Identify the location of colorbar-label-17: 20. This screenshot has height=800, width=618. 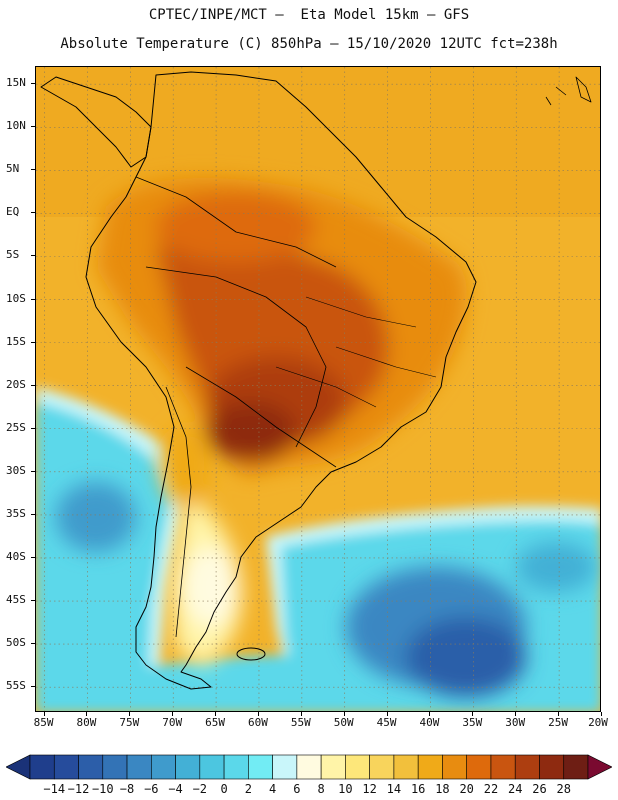
(466, 789).